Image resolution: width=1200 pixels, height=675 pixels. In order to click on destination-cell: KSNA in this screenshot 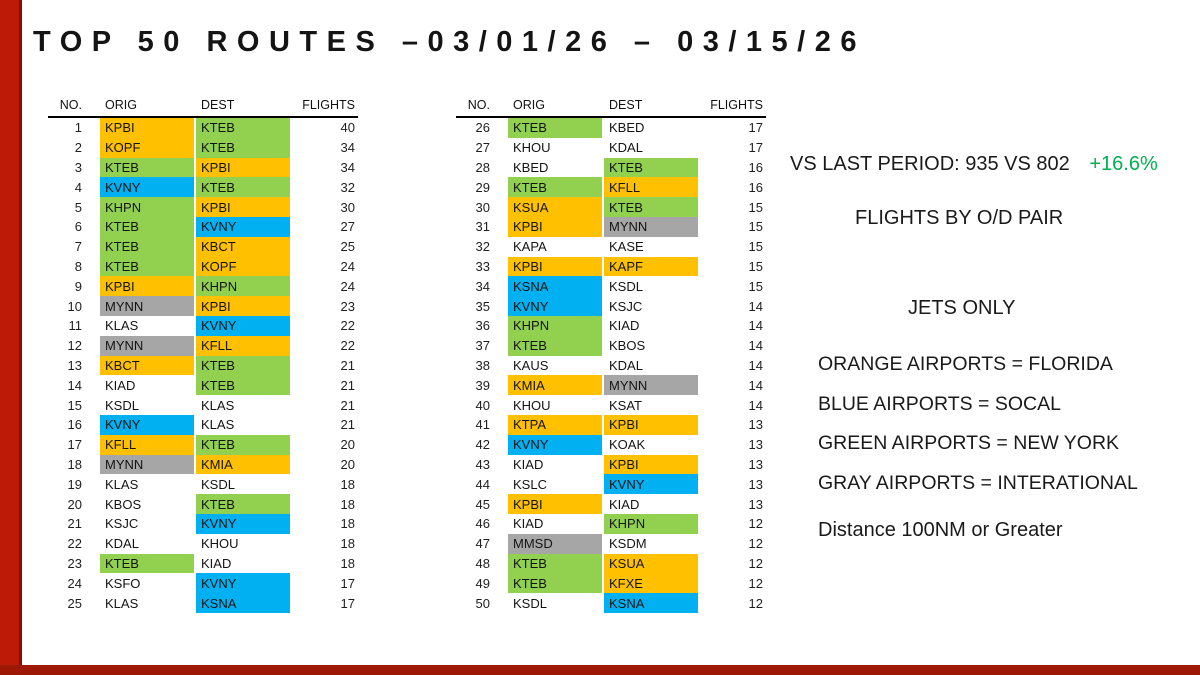, I will do `click(243, 603)`.